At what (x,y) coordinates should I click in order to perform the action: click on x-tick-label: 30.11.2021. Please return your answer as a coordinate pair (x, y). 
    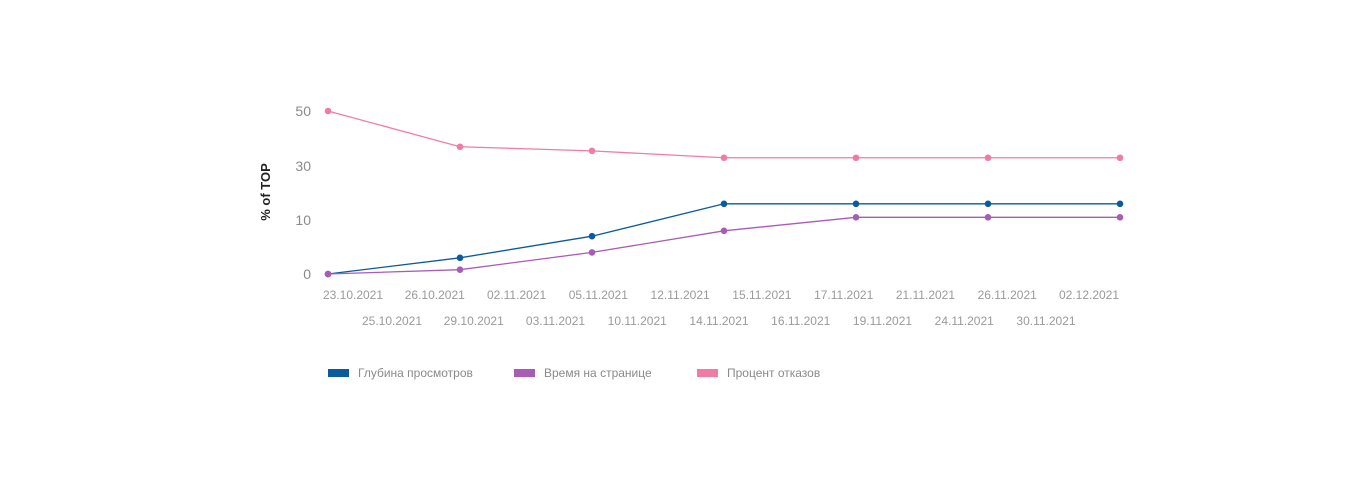
    Looking at the image, I should click on (1045, 321).